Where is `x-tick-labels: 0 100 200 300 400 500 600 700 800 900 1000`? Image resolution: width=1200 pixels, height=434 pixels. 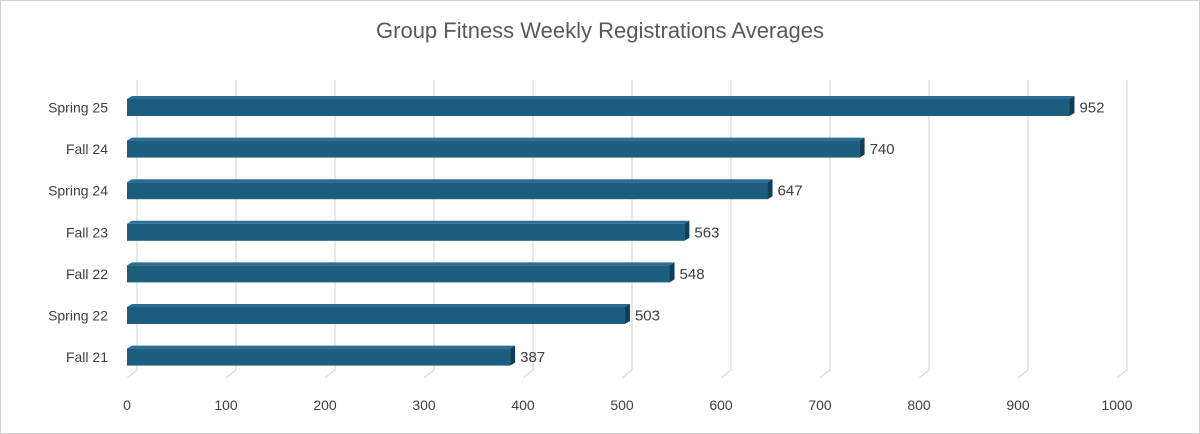 x-tick-labels: 0 100 200 300 400 500 600 700 800 900 1000 is located at coordinates (628, 405).